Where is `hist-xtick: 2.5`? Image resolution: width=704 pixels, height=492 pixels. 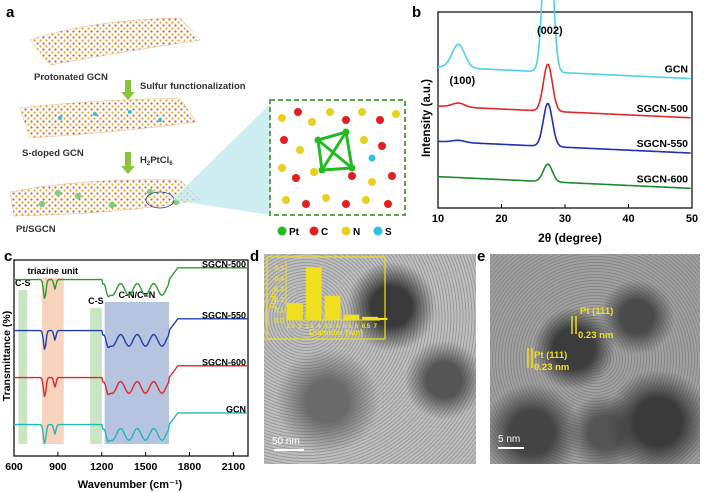
hist-xtick: 2.5 is located at coordinates (291, 327).